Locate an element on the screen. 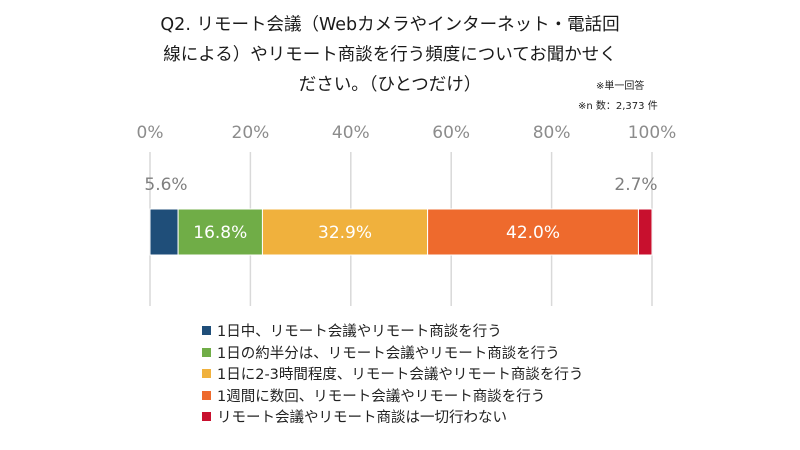  legend-item: 1日に2-3時間程度、リモート会議やリモート商談を行う is located at coordinates (392, 374).